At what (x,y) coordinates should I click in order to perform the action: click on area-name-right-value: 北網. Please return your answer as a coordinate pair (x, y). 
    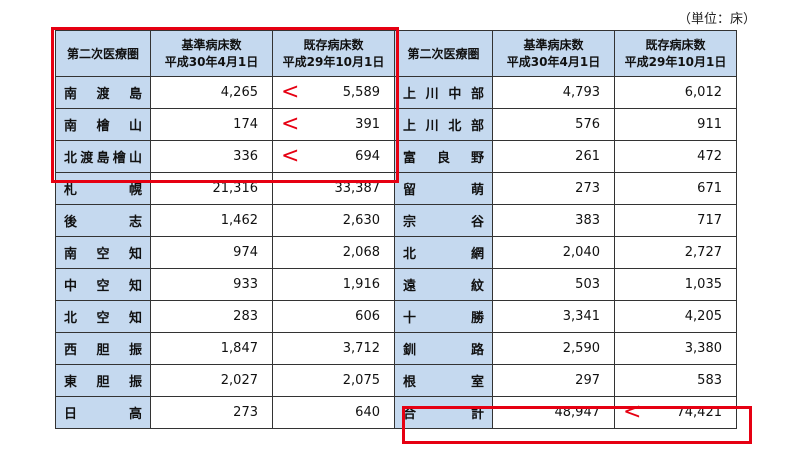
    Looking at the image, I should click on (443, 254).